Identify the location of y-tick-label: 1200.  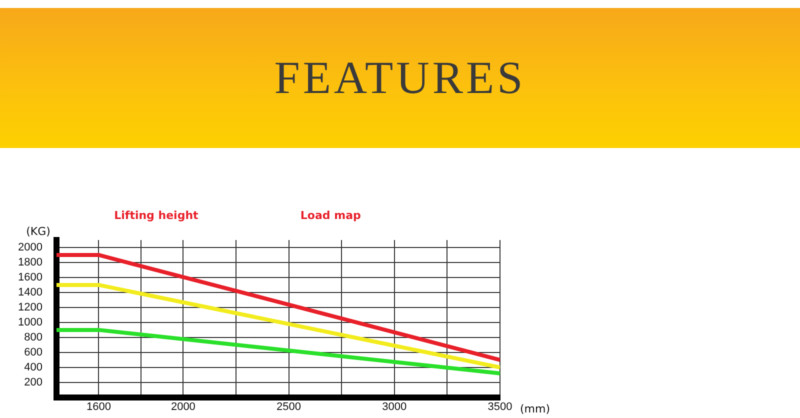
(30, 307).